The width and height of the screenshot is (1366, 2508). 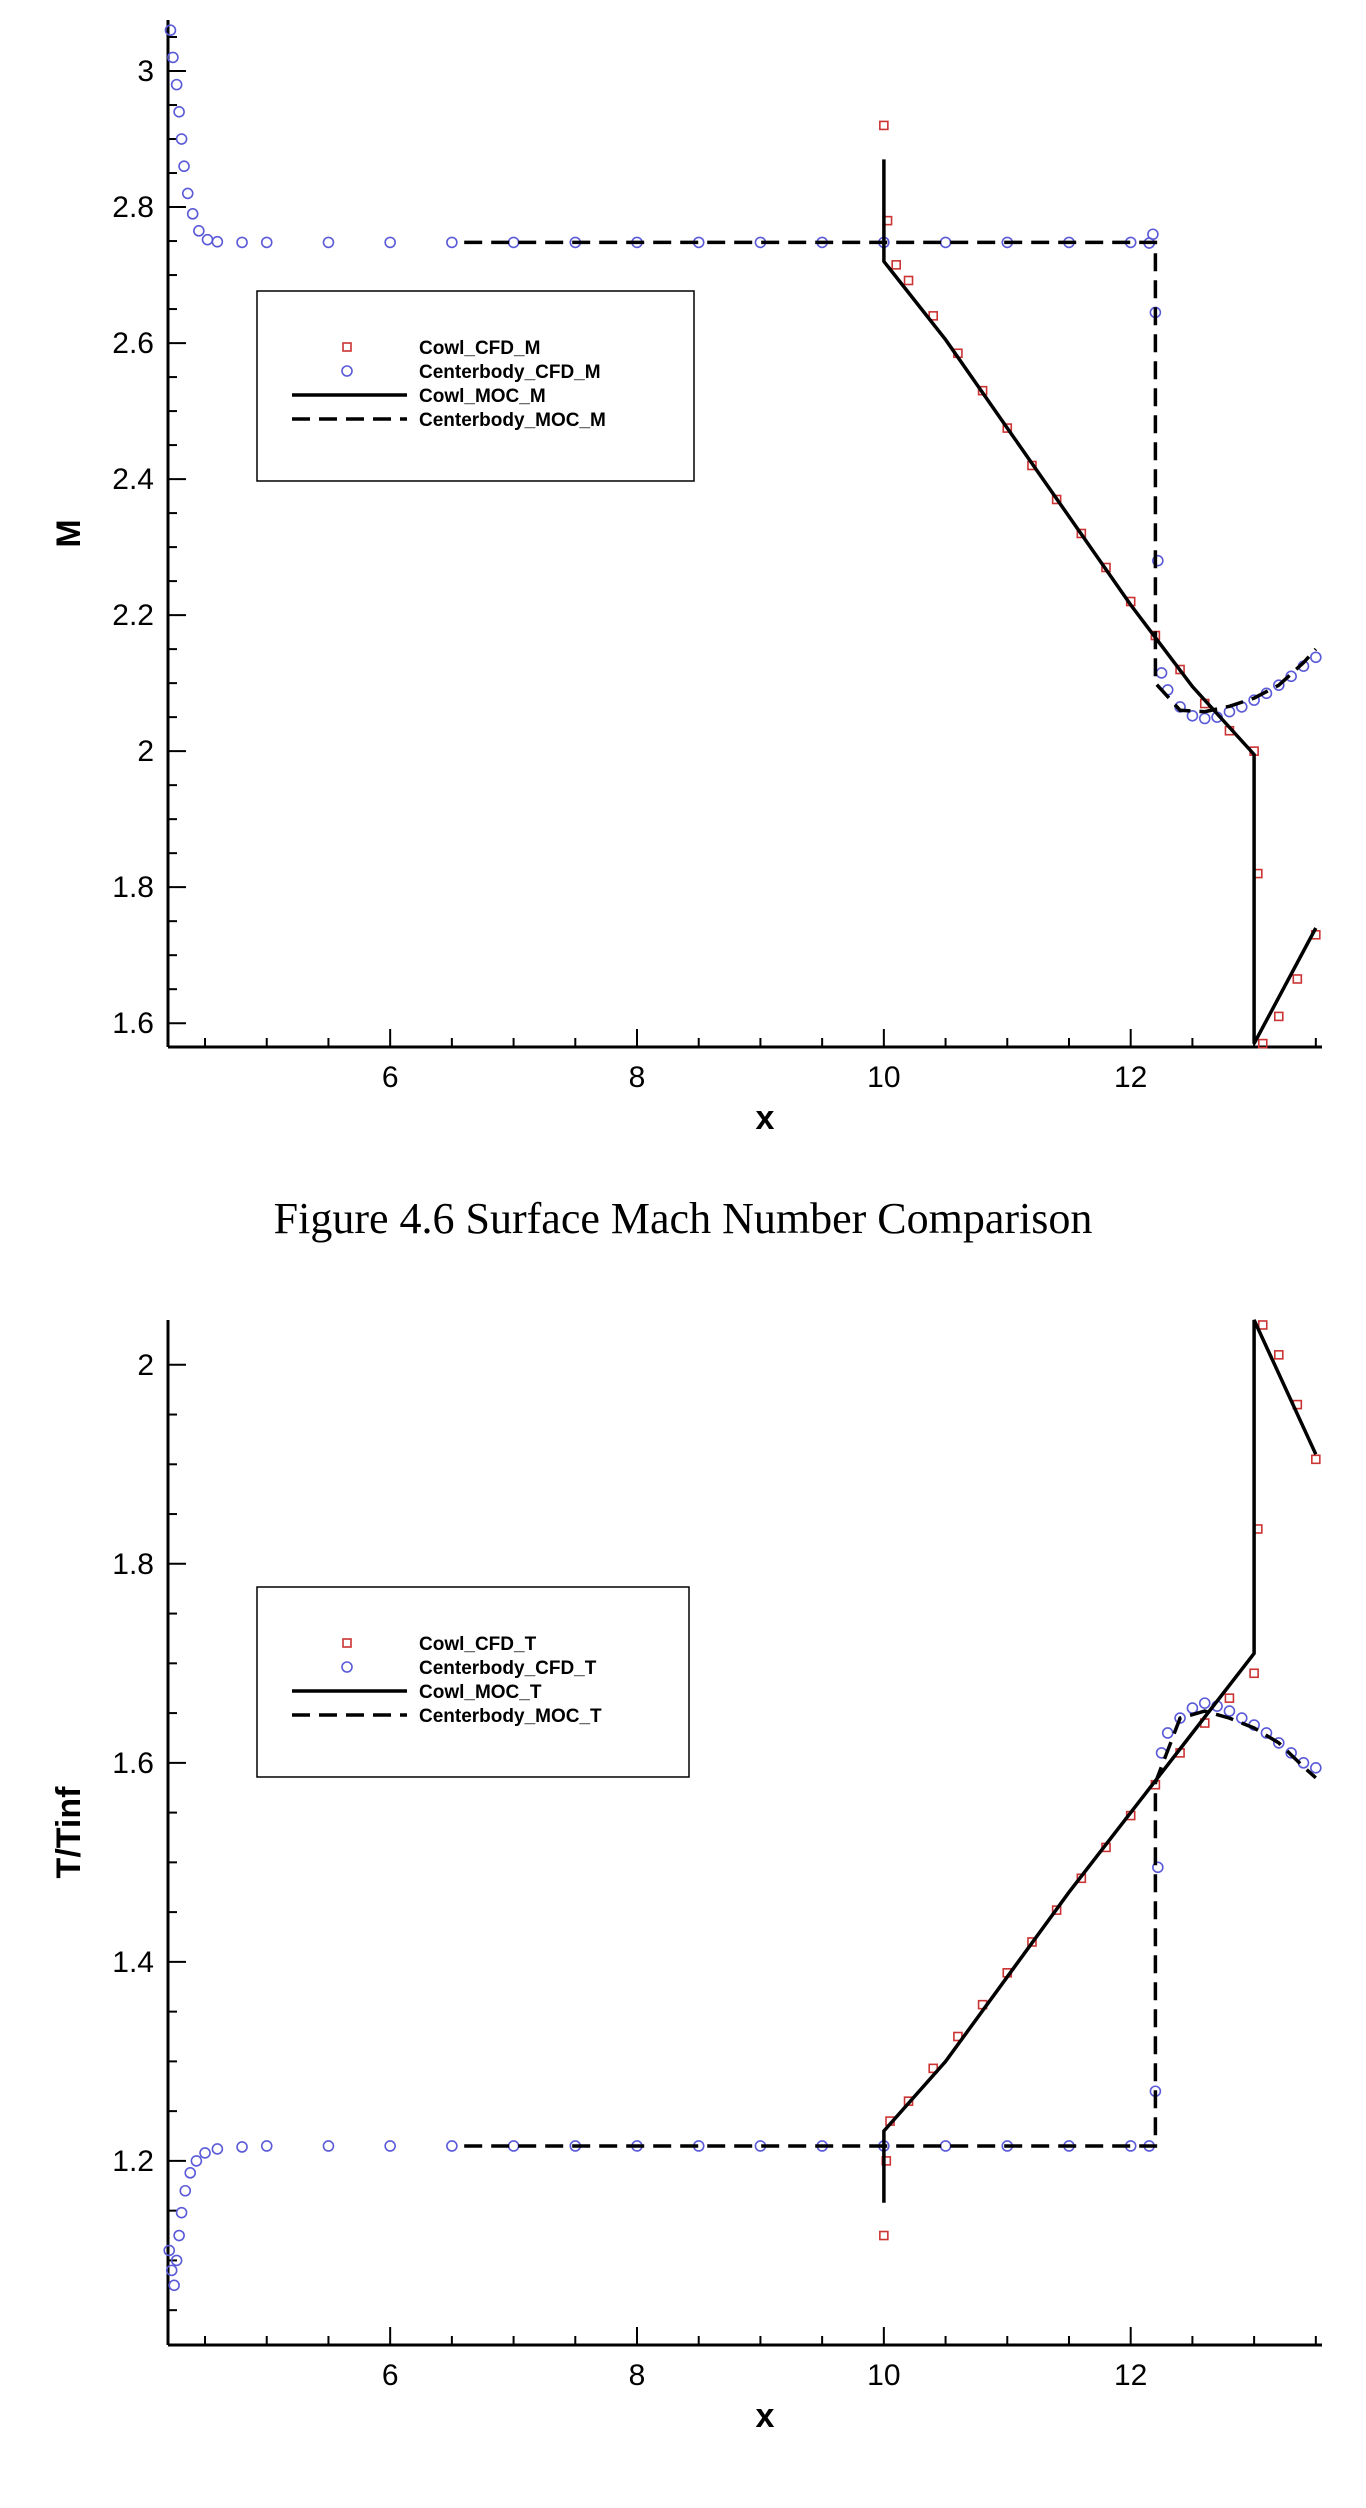 What do you see at coordinates (510, 1716) in the screenshot?
I see `legend-label: Centerbody_MOC_T` at bounding box center [510, 1716].